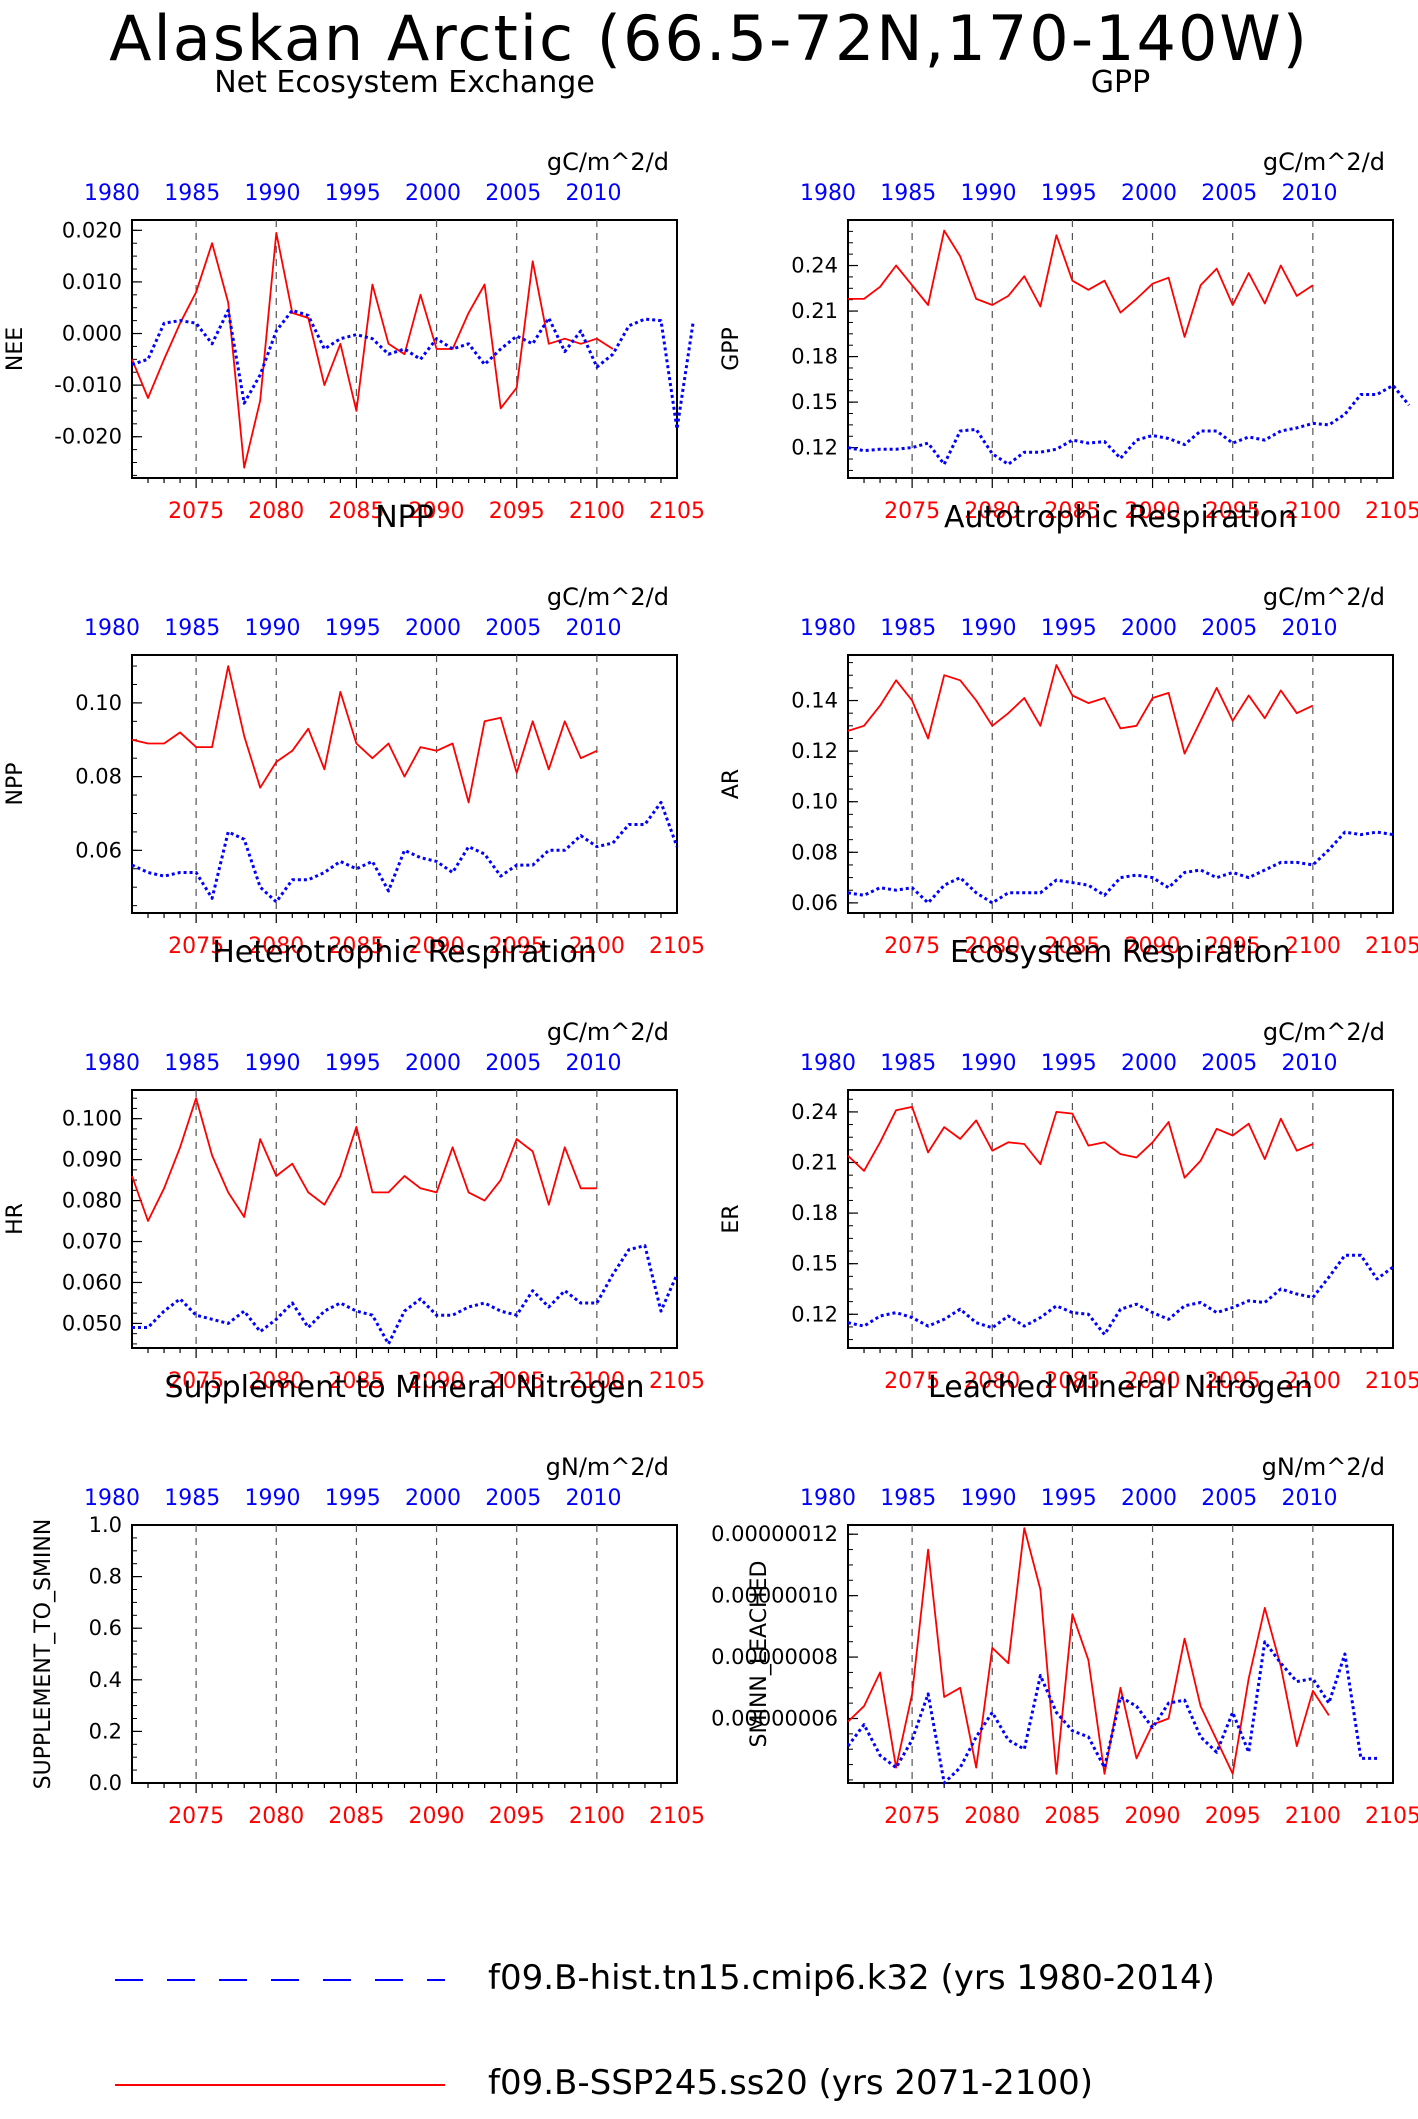 This screenshot has width=1418, height=2119. What do you see at coordinates (404, 517) in the screenshot?
I see `panel-title: NPP` at bounding box center [404, 517].